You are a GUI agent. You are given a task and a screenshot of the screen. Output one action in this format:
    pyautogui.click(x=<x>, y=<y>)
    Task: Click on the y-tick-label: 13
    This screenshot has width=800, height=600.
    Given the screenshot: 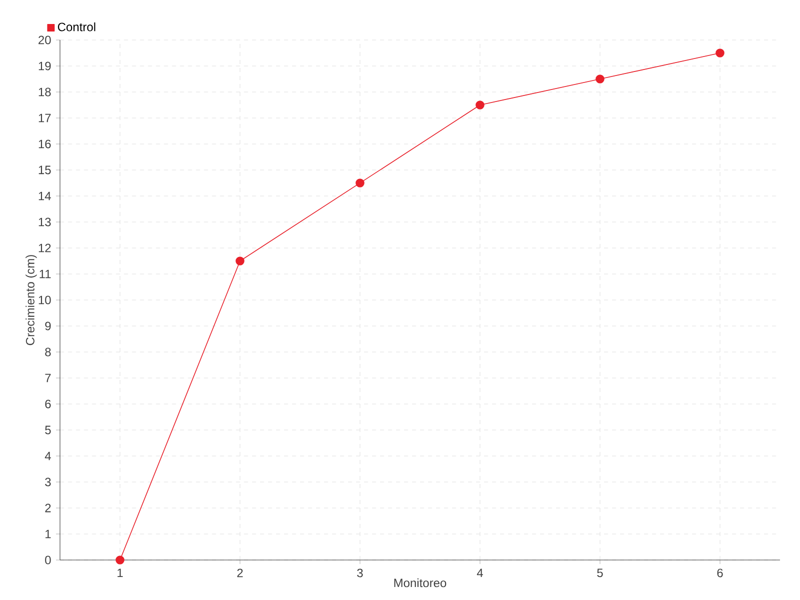 What is the action you would take?
    pyautogui.click(x=44, y=222)
    